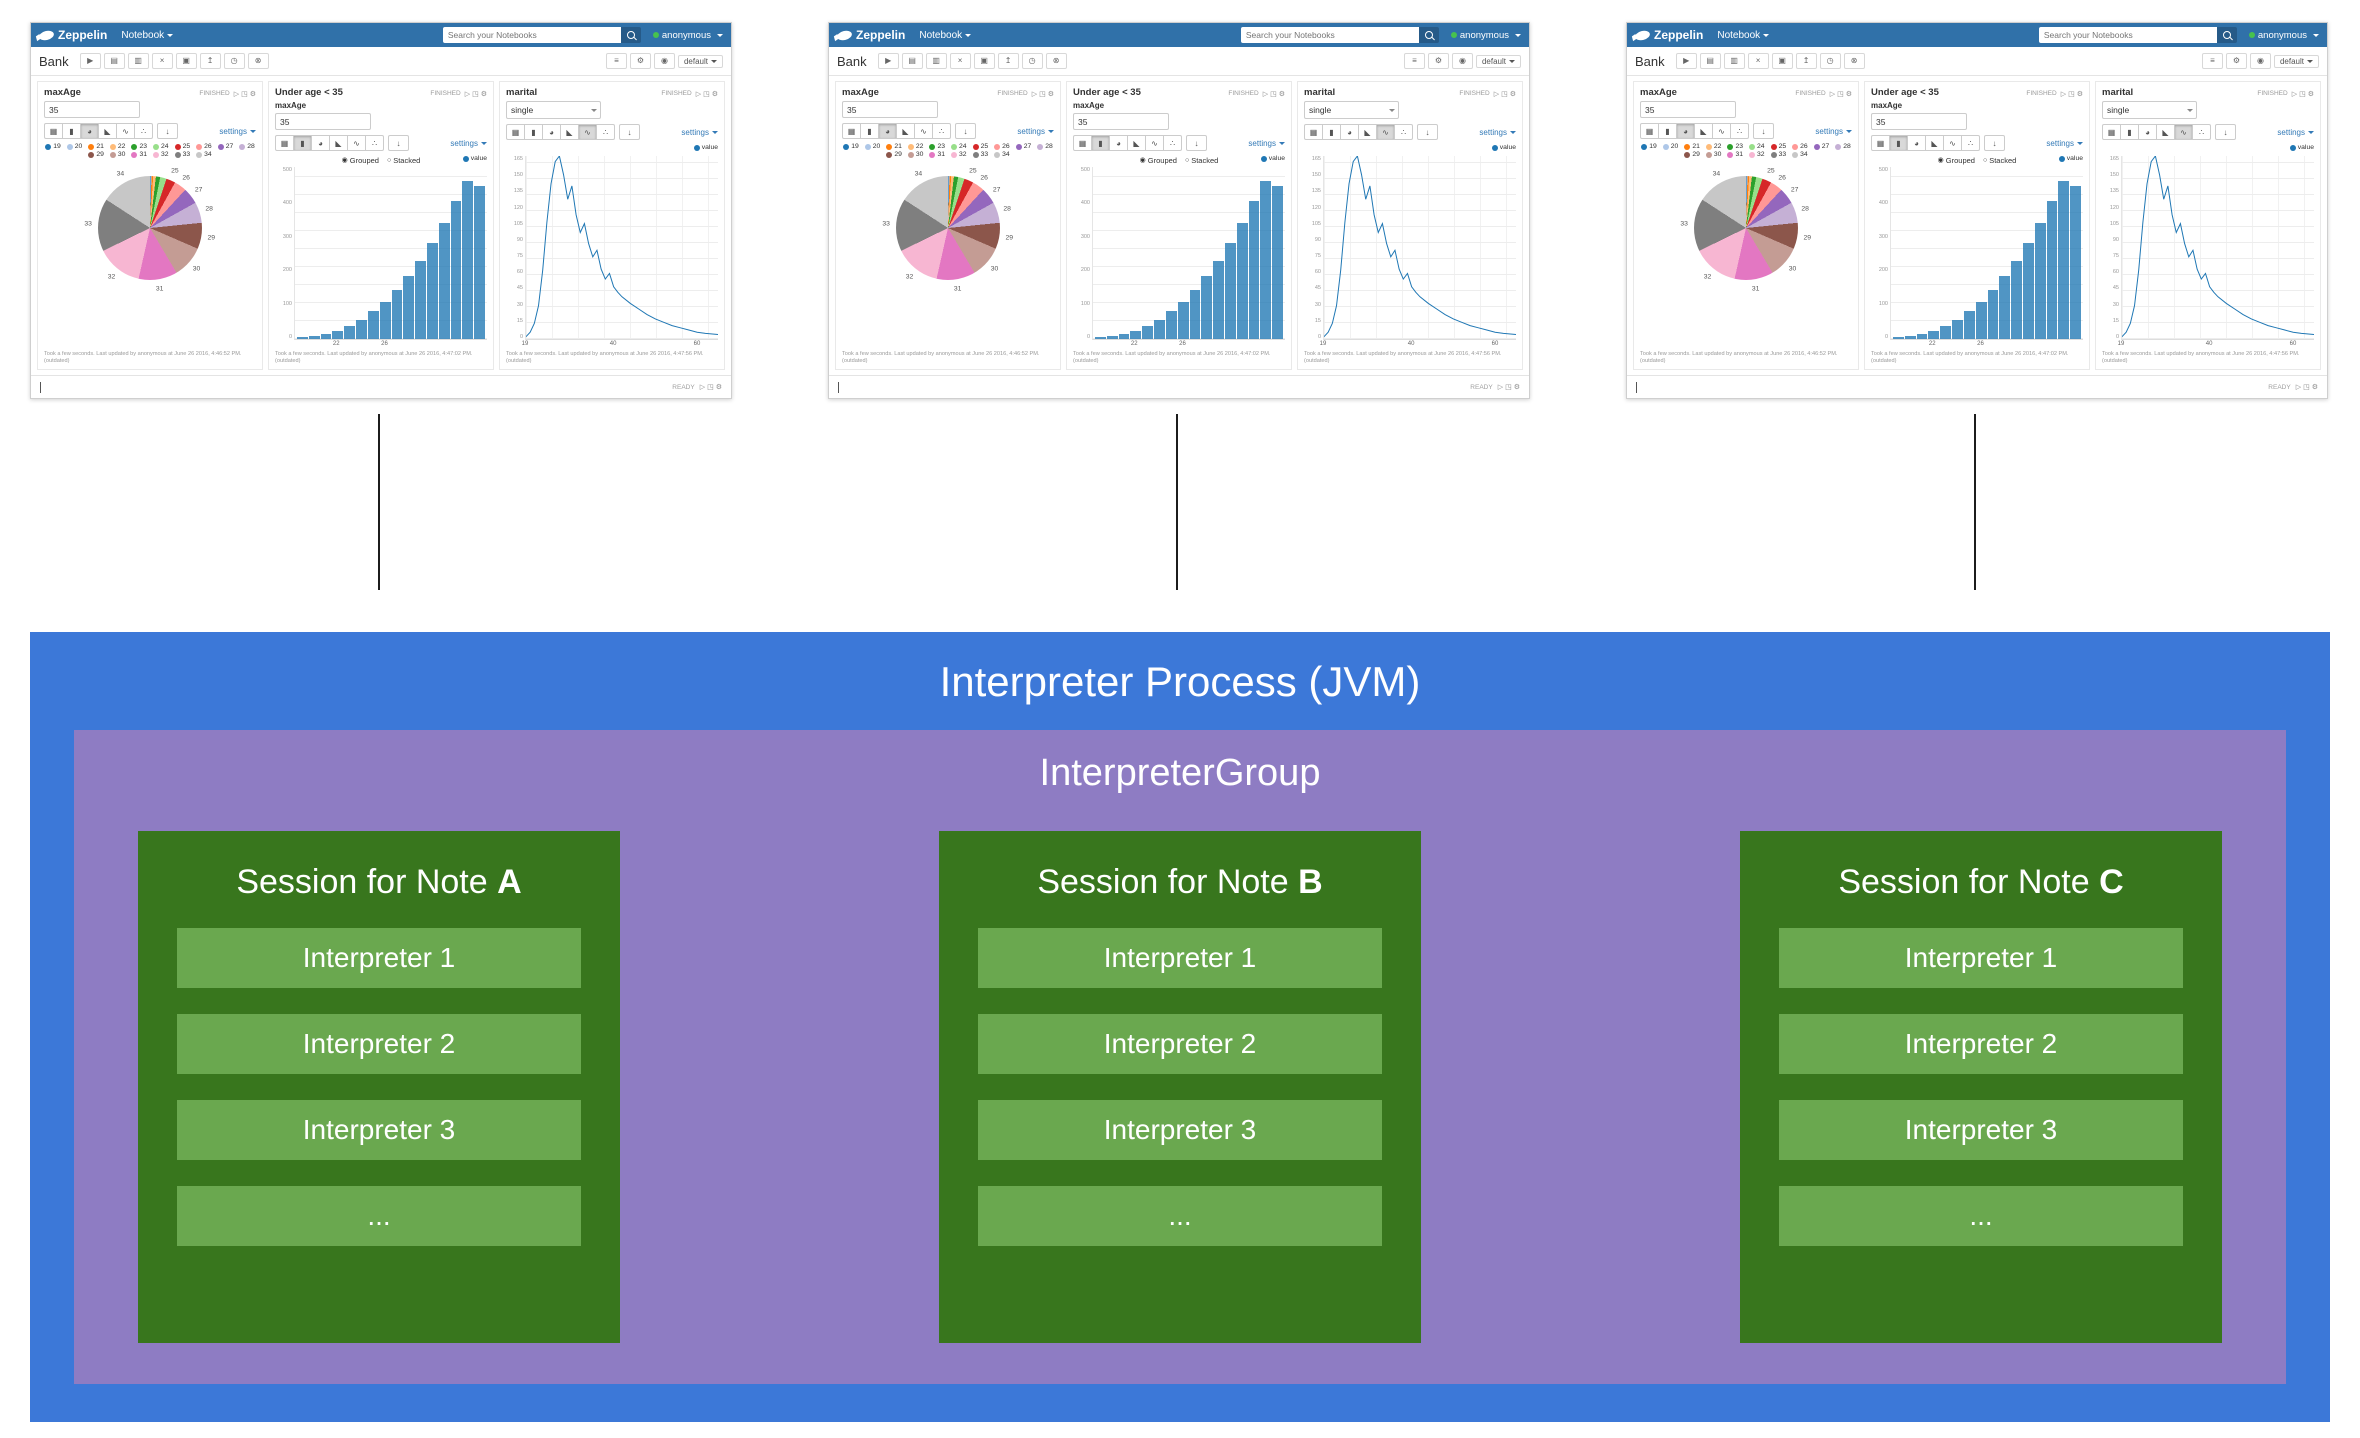 The height and width of the screenshot is (1438, 2360). What do you see at coordinates (616, 61) in the screenshot?
I see `list-icon: ≡` at bounding box center [616, 61].